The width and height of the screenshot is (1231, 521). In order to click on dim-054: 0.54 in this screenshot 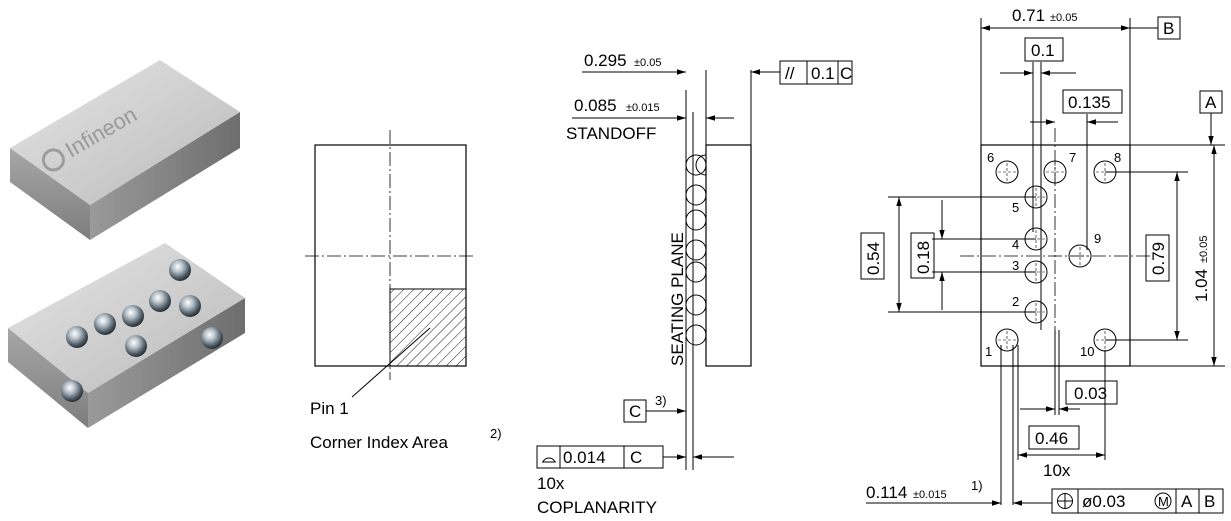, I will do `click(873, 258)`.